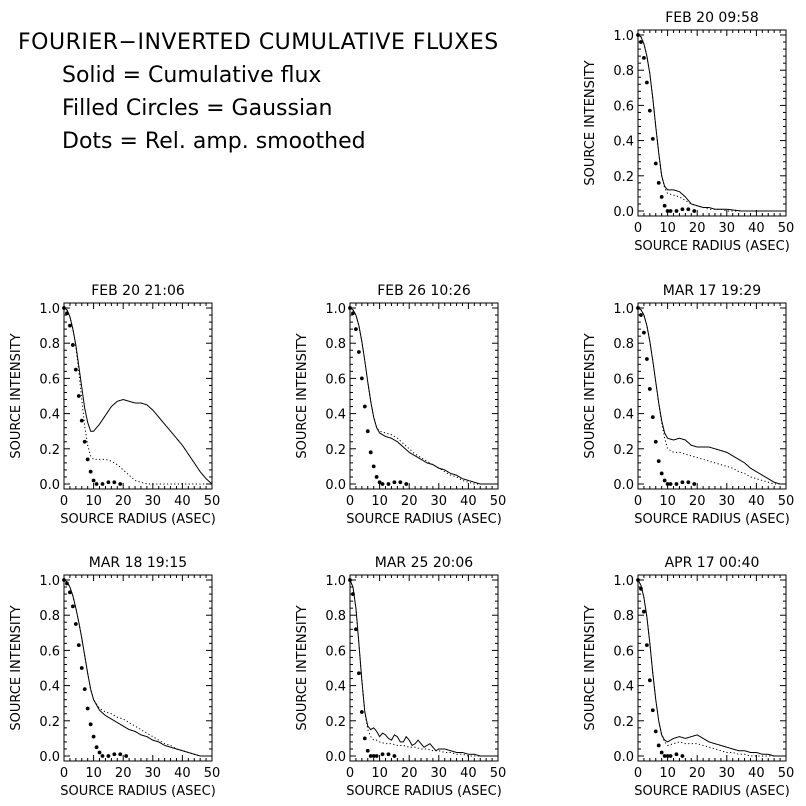 The height and width of the screenshot is (806, 806). I want to click on panel-title: MAR 25 20:06, so click(424, 563).